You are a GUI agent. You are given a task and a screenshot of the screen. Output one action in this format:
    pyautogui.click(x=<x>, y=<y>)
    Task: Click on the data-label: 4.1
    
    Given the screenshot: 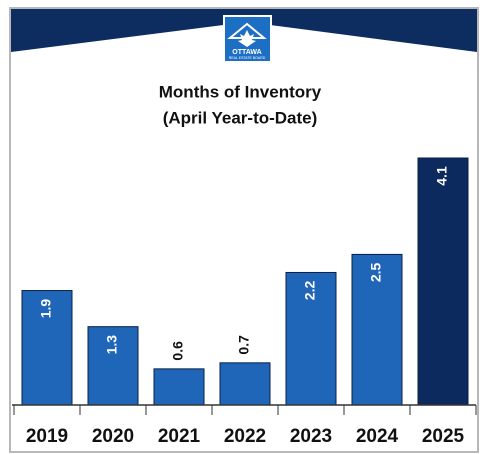 What is the action you would take?
    pyautogui.click(x=442, y=176)
    